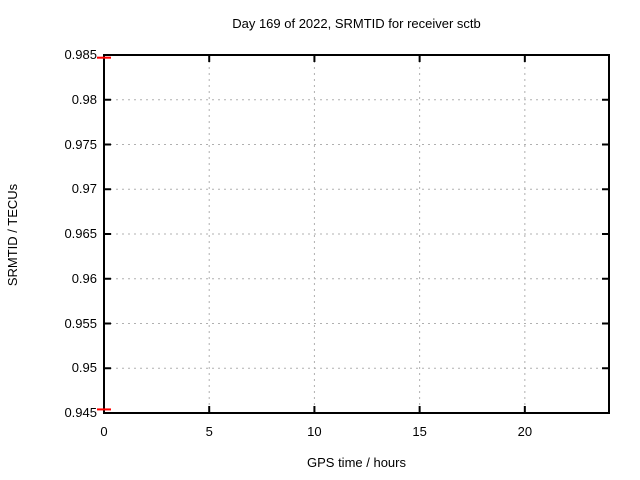  I want to click on x-tick-label: 15, so click(419, 431).